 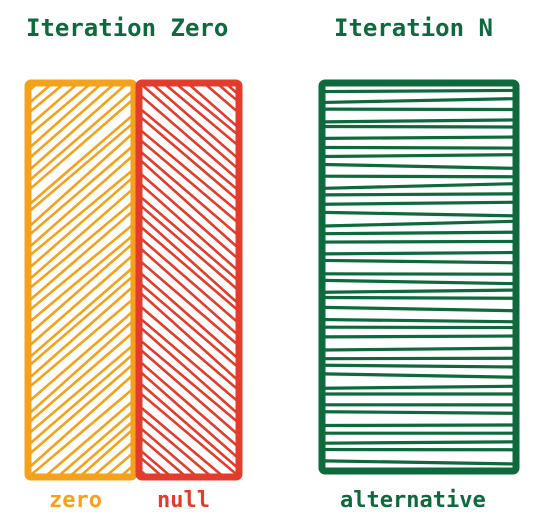 What do you see at coordinates (75, 500) in the screenshot?
I see `label-zero: zero` at bounding box center [75, 500].